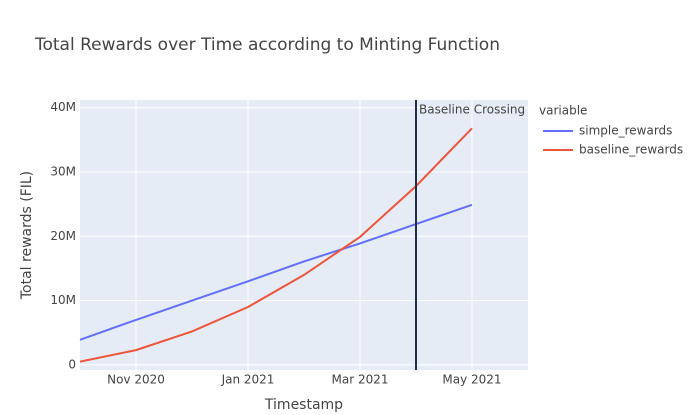 The height and width of the screenshot is (415, 700). Describe the element at coordinates (72, 364) in the screenshot. I see `y-tick-label: 0` at that location.